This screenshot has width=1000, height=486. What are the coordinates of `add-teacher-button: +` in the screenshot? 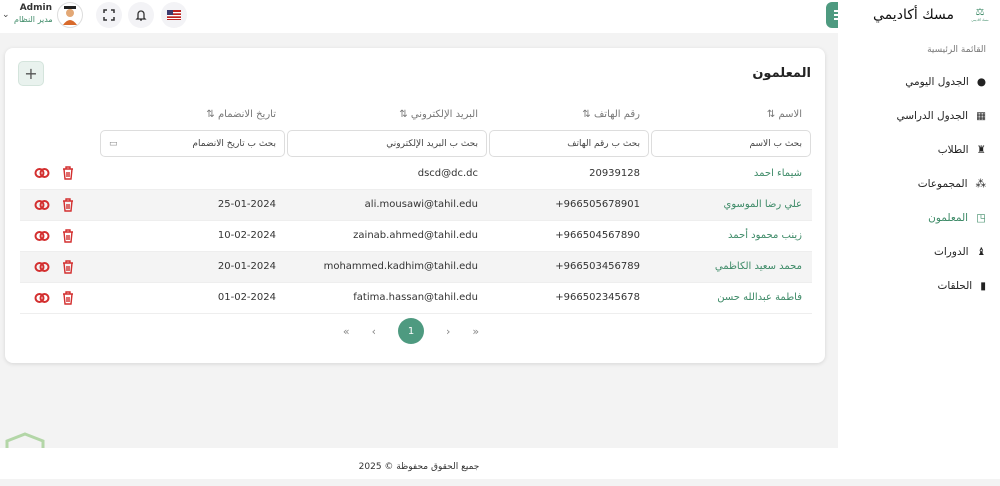 It's located at (31, 73).